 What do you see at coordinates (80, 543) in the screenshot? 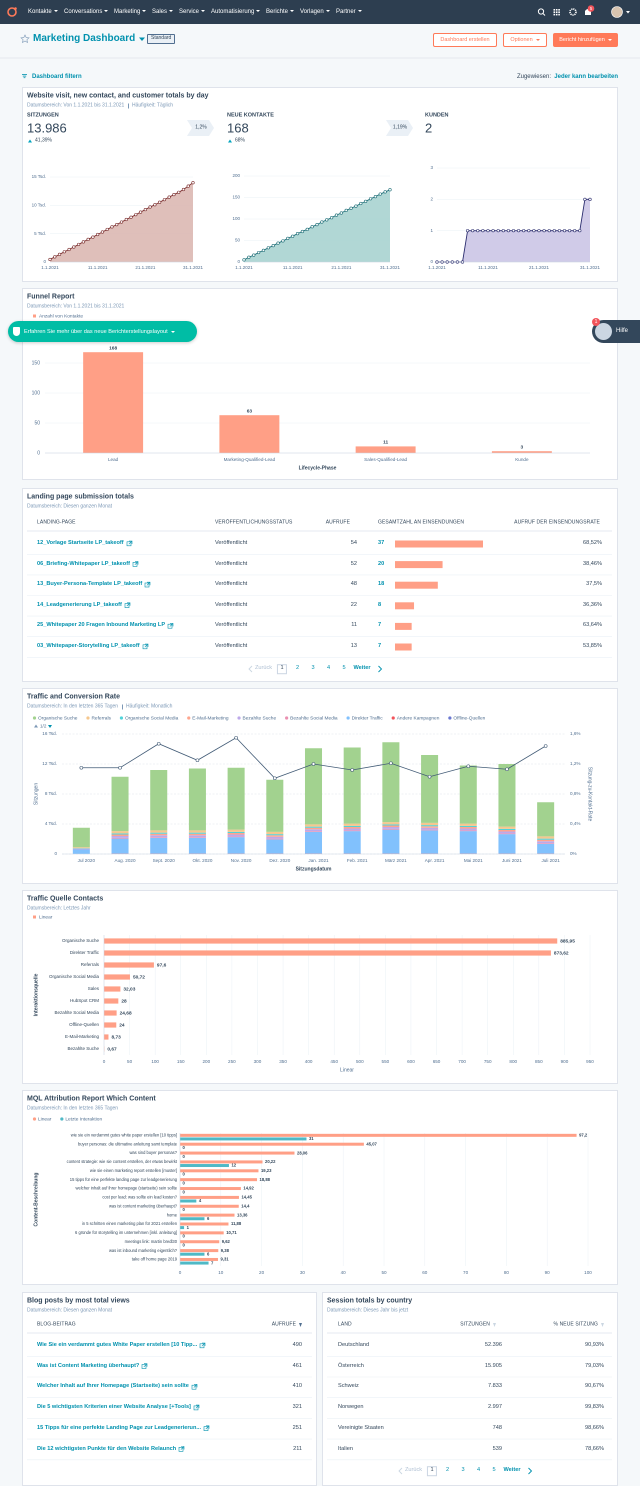
I see `landing-page-link: 12_Vorlage Startseite LP_takeoff` at bounding box center [80, 543].